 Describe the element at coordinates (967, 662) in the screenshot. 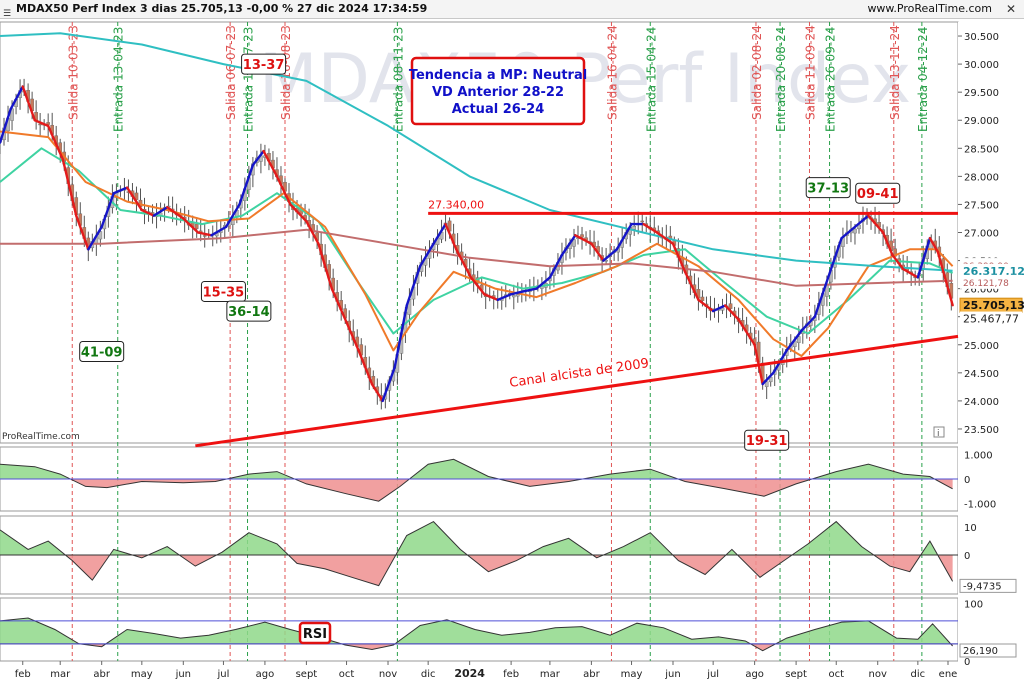

I see `oscillator-2-tick-1: 0` at that location.